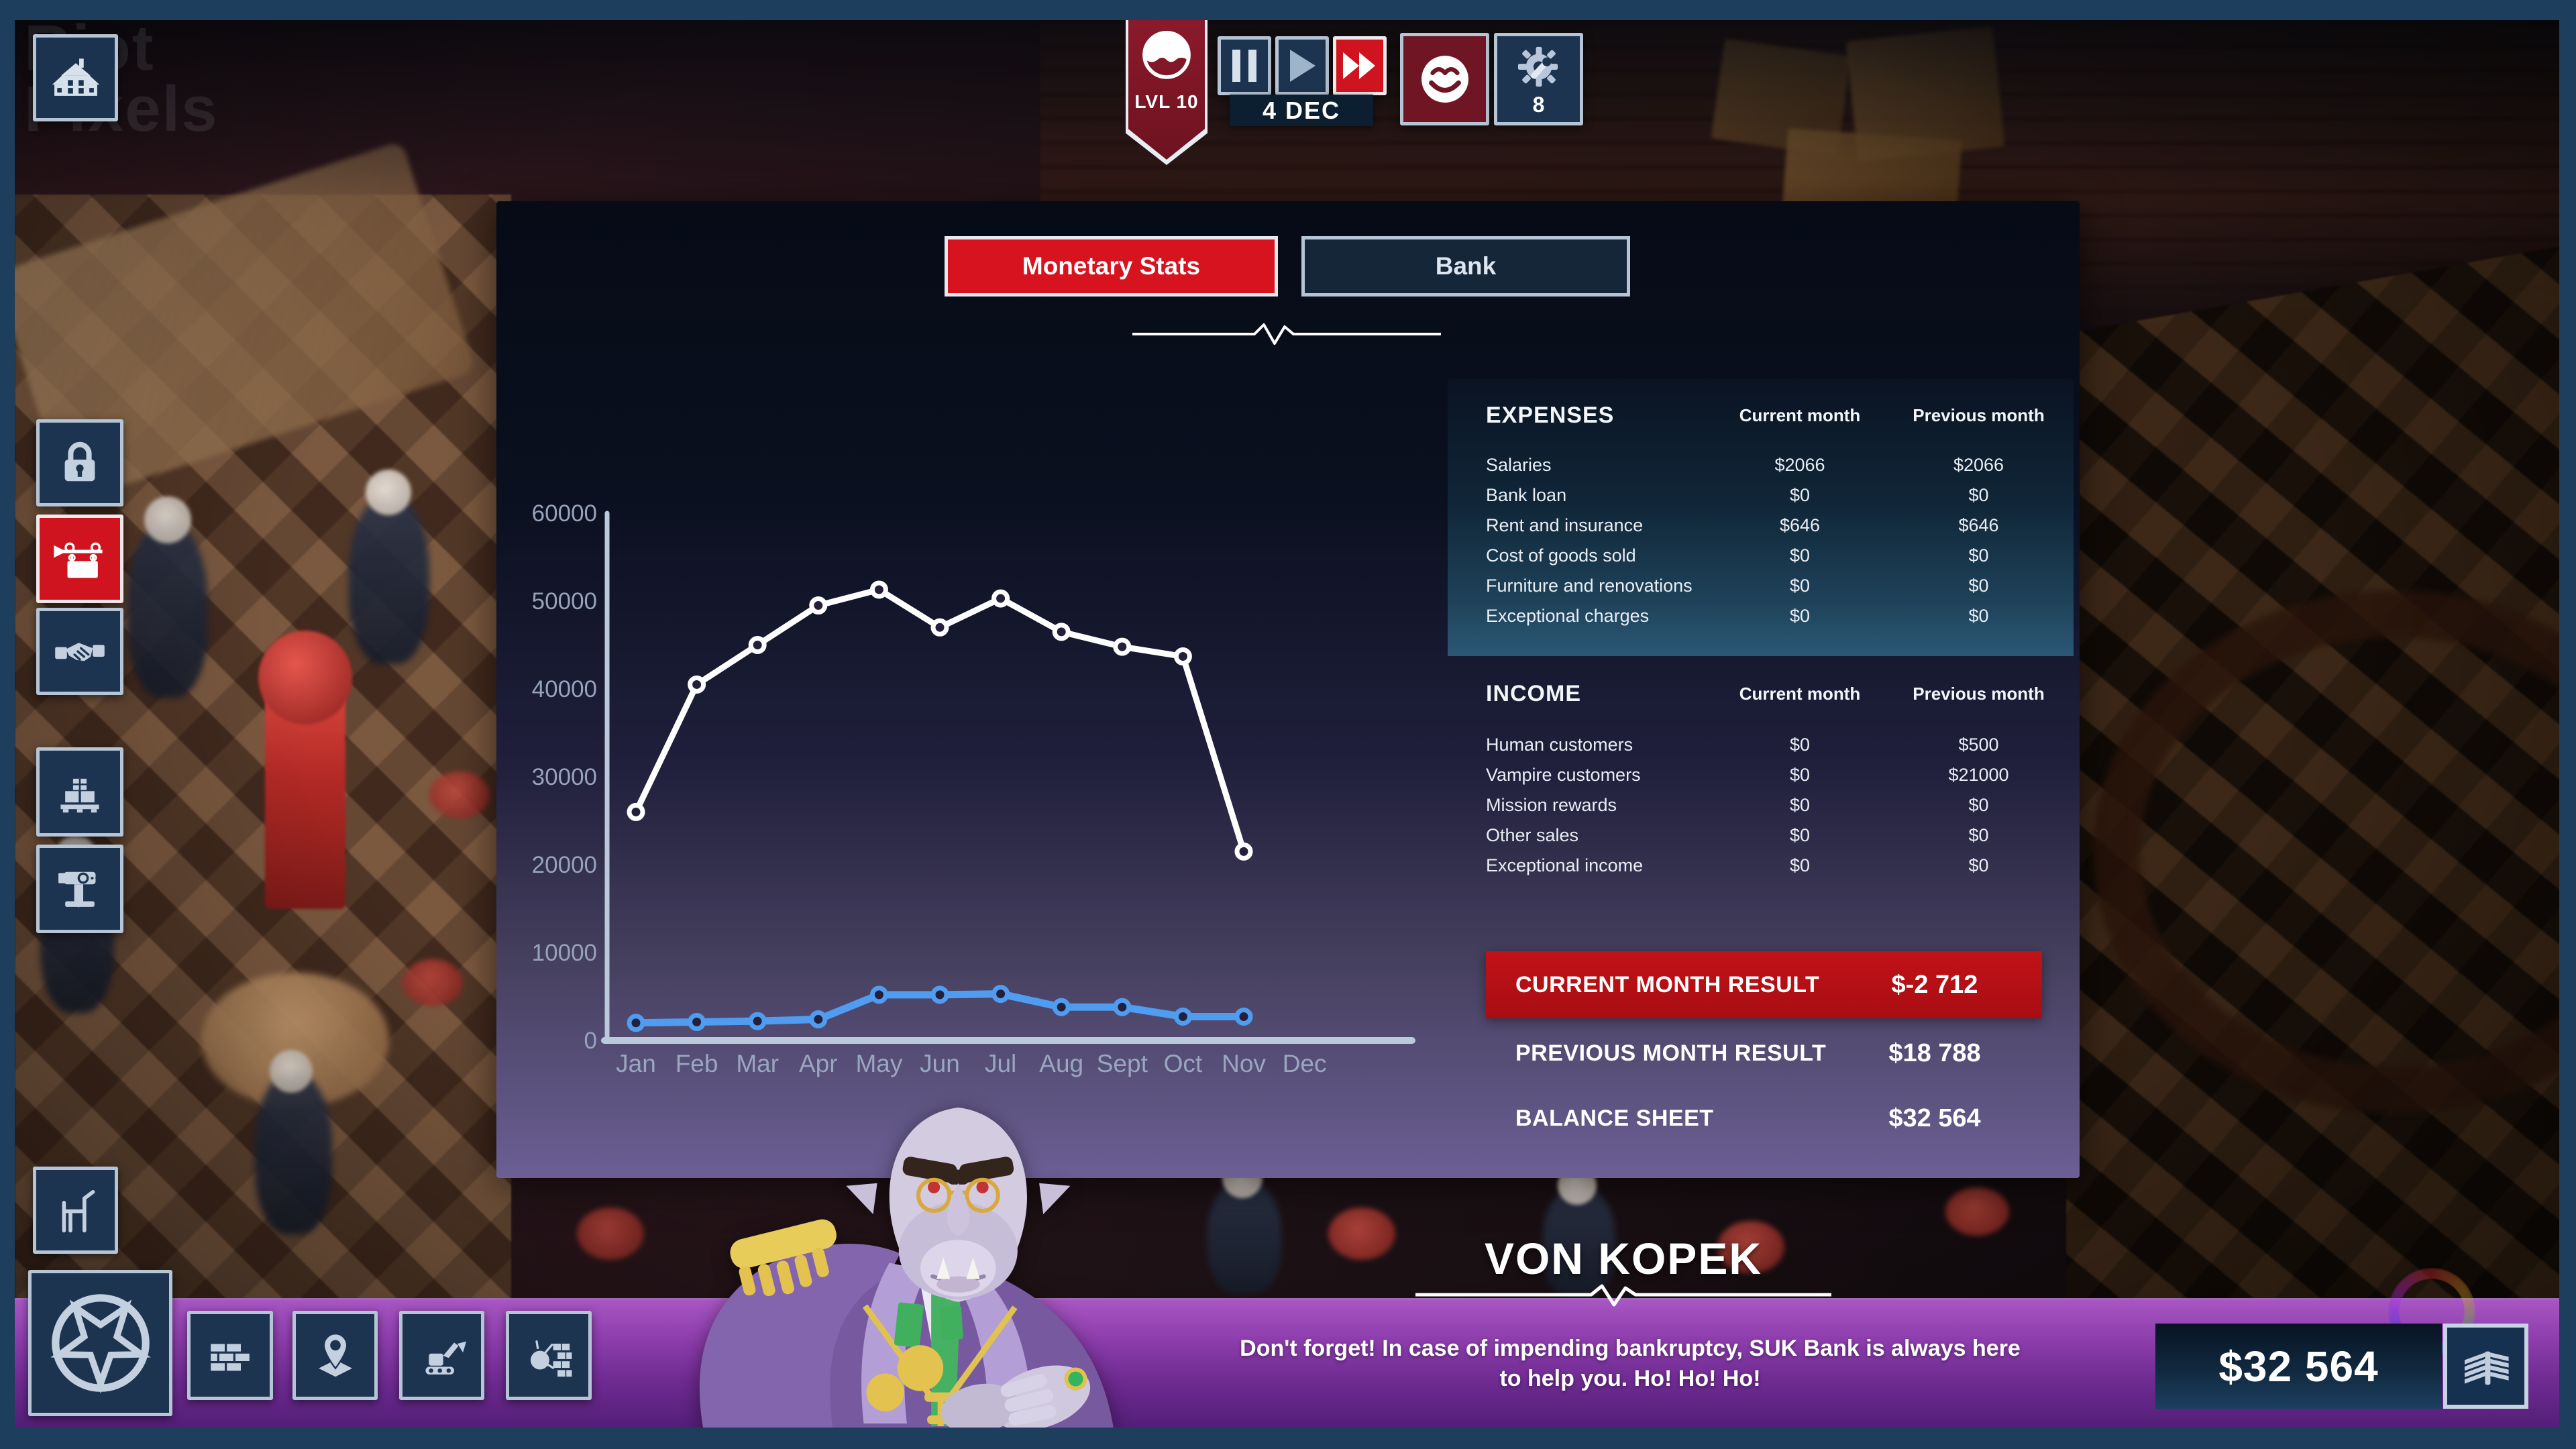 The image size is (2576, 1449). I want to click on excavate-button, so click(441, 1355).